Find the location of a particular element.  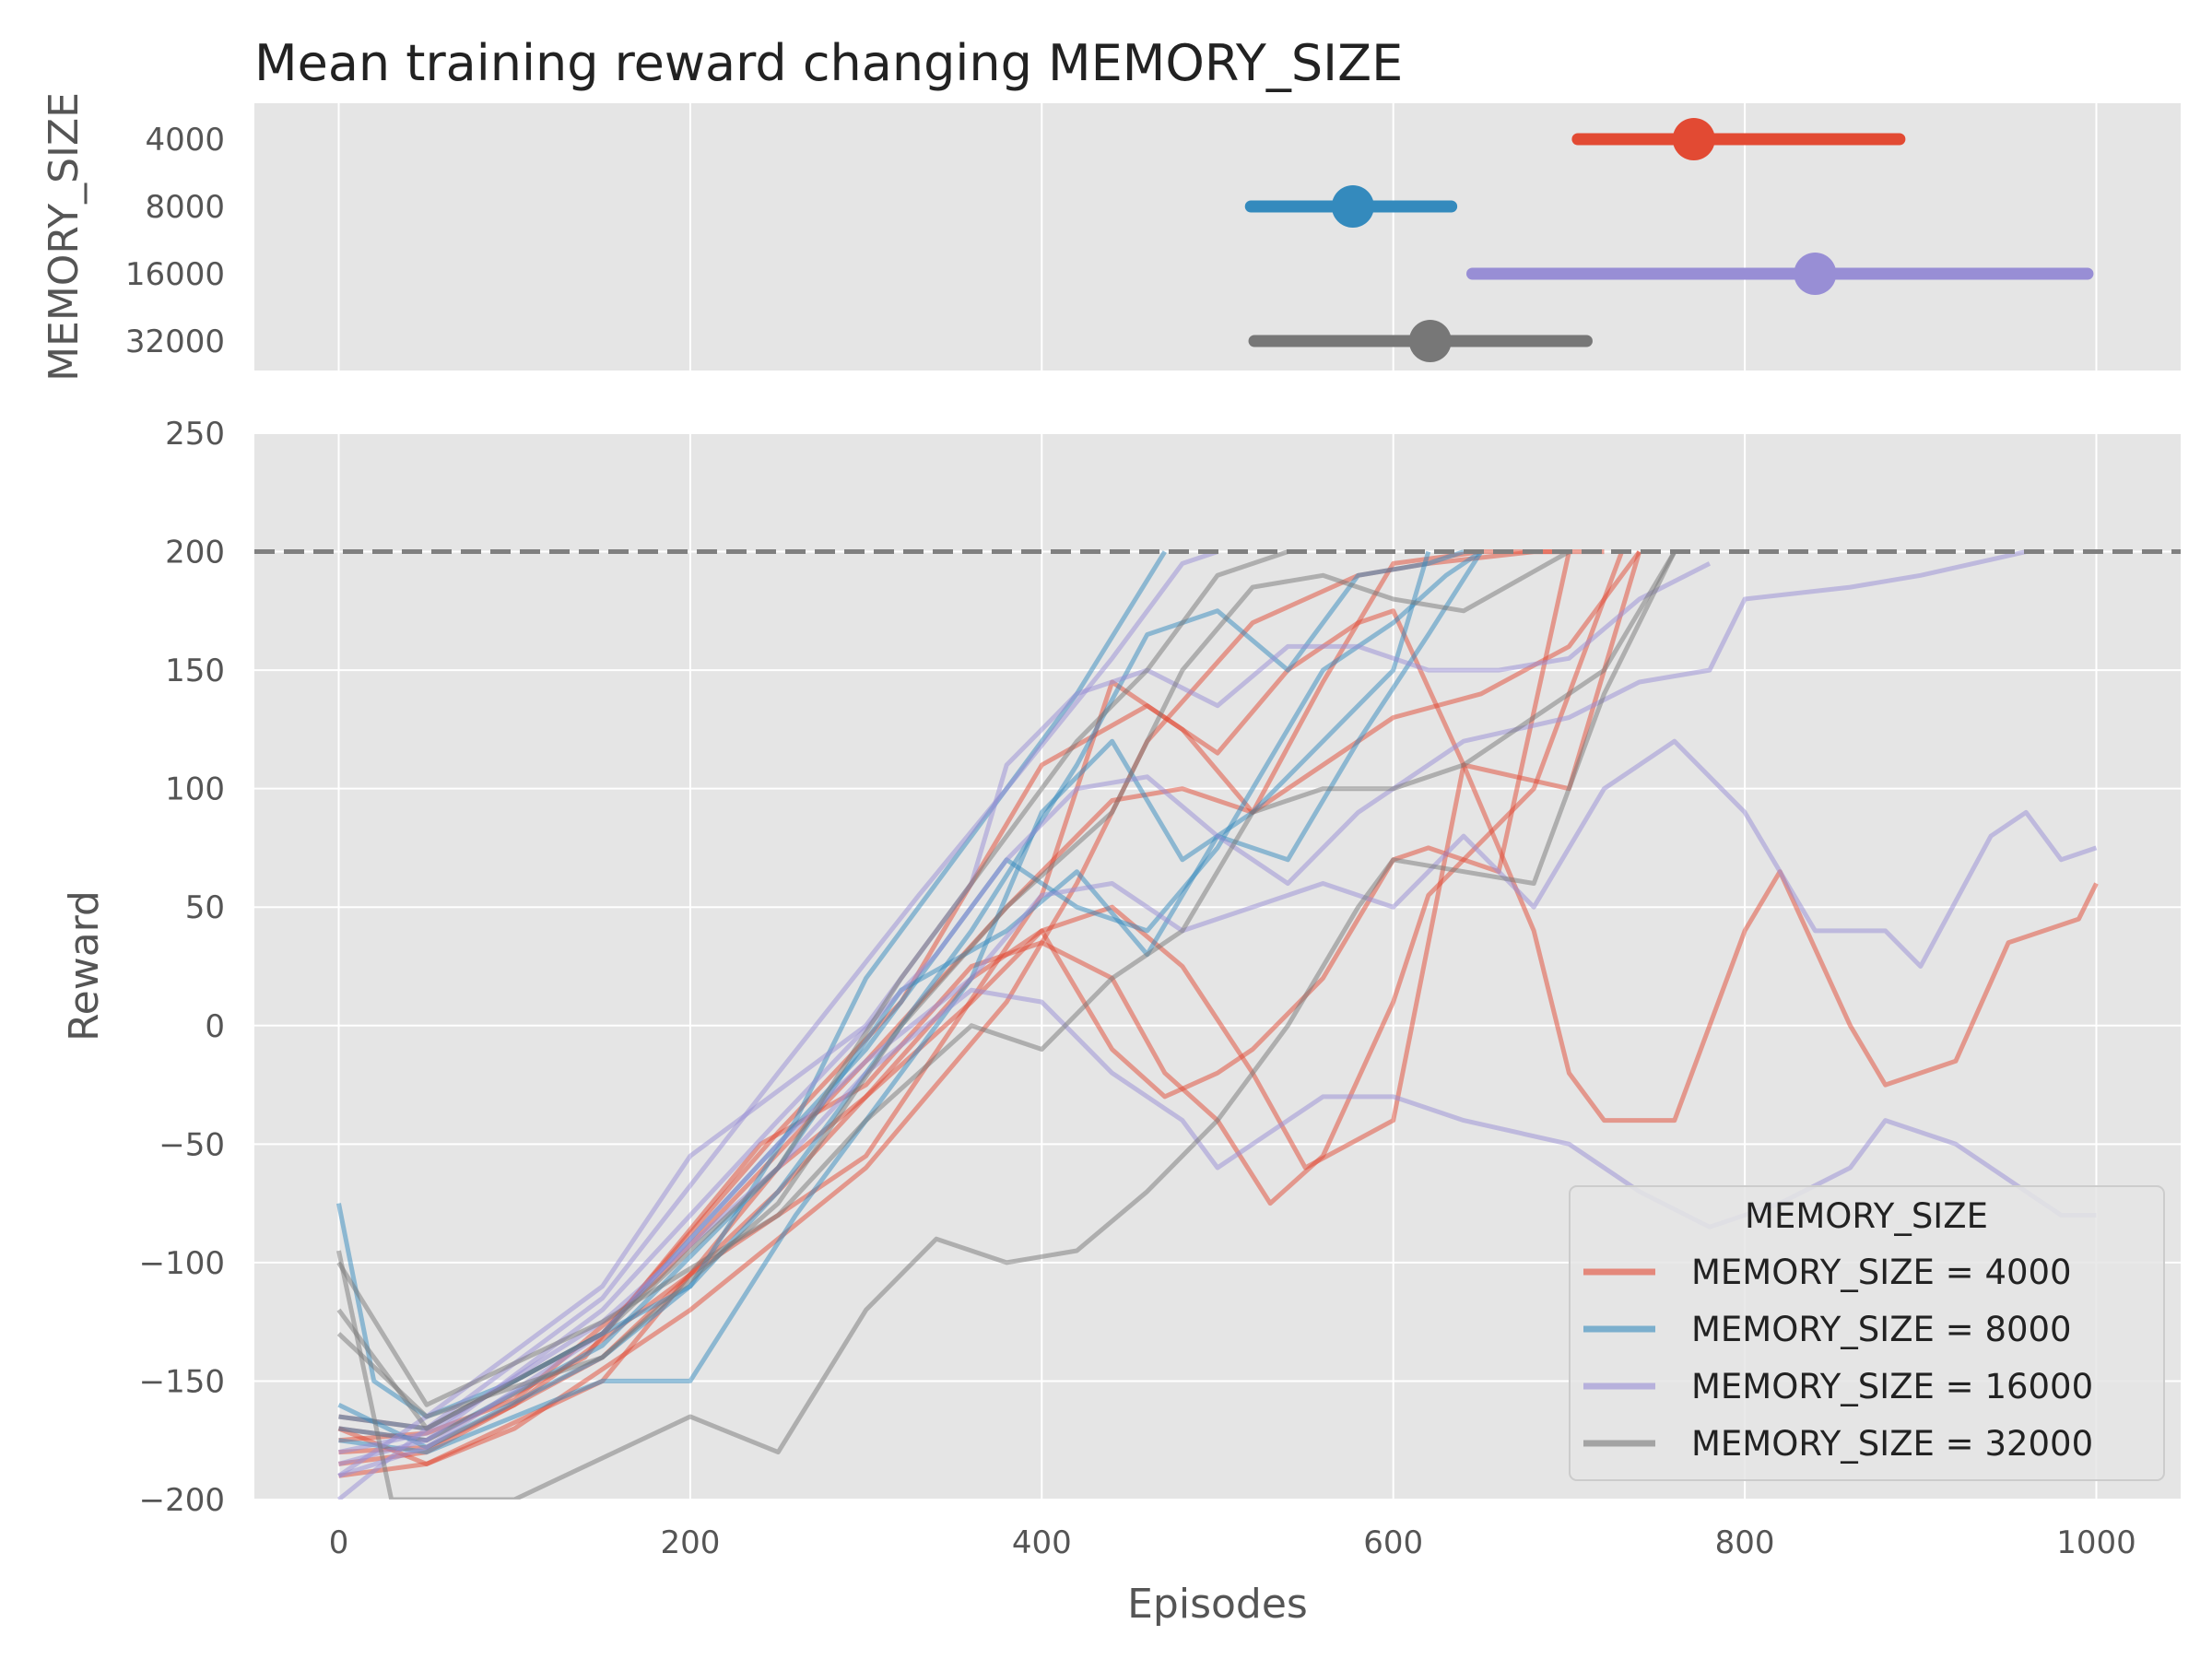

y-tick-label: −150 is located at coordinates (182, 1381).